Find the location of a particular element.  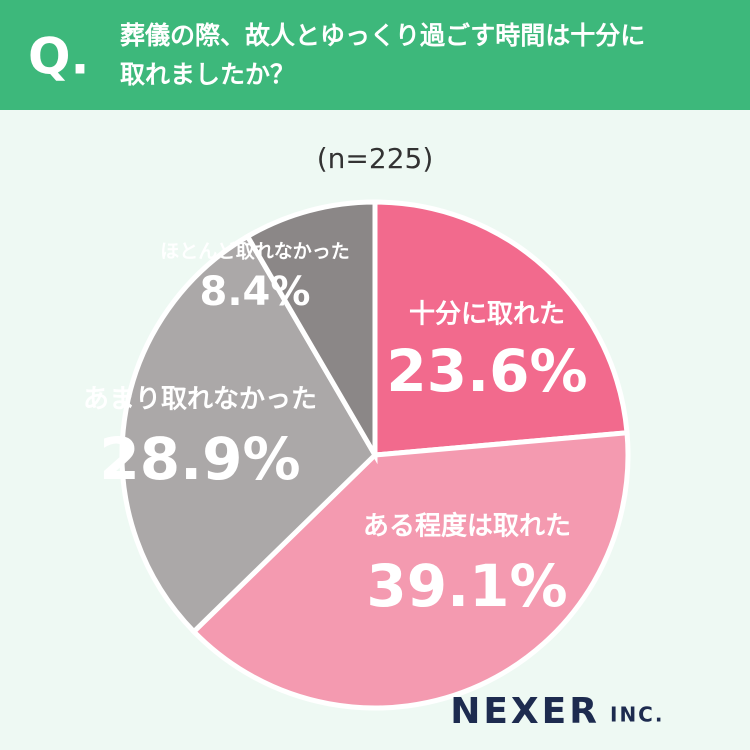

slice-value: 23.6% is located at coordinates (486, 371).